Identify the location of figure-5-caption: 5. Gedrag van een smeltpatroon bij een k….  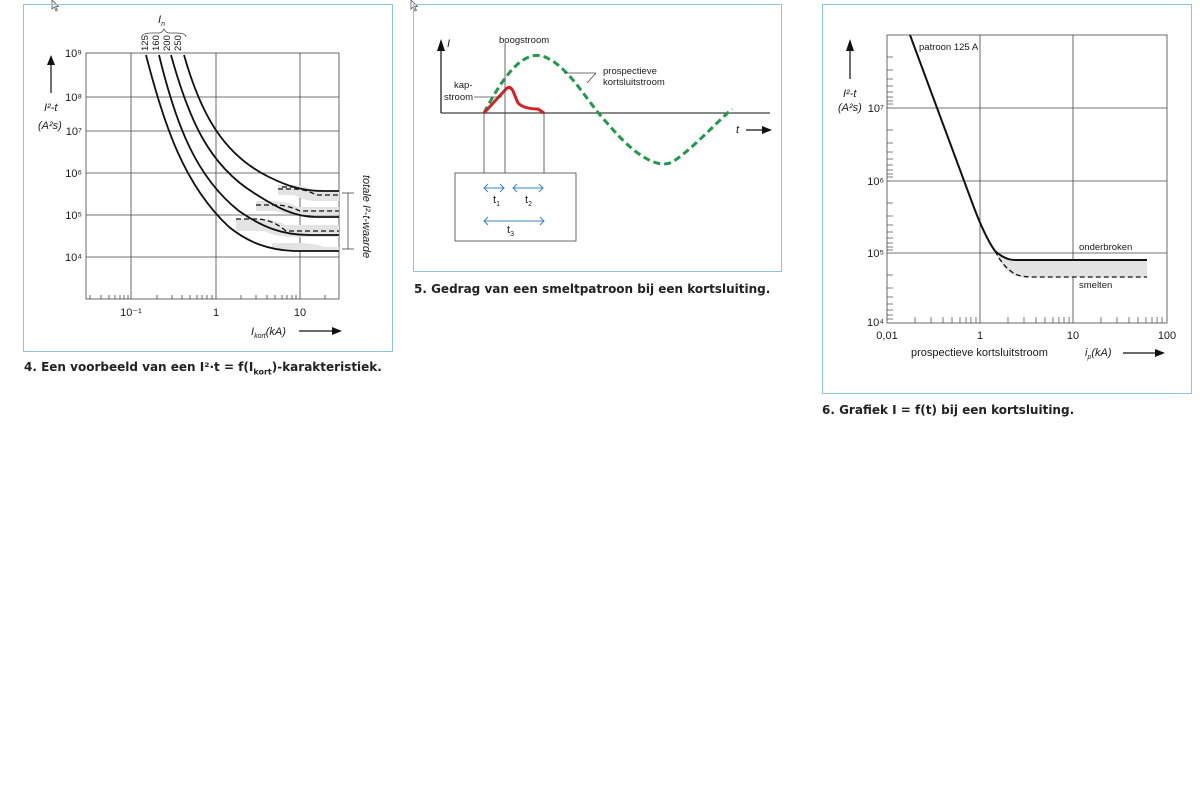
(592, 289).